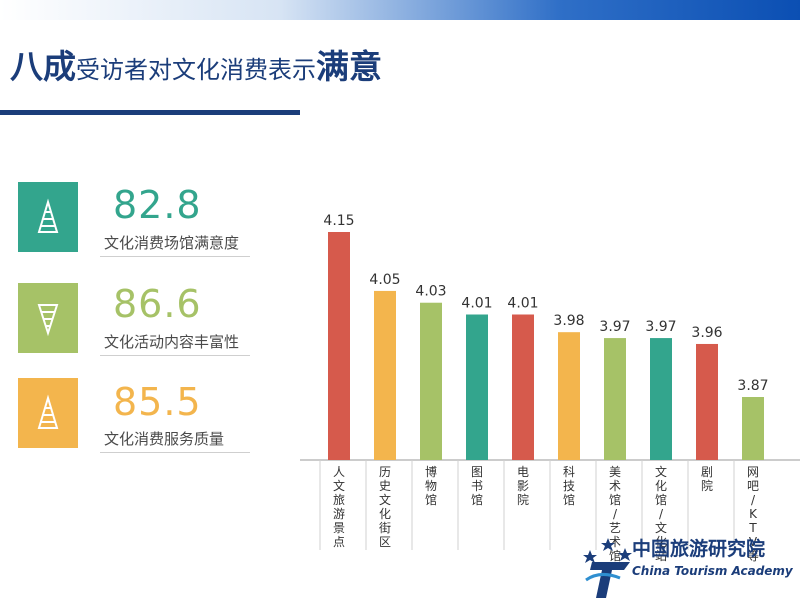  Describe the element at coordinates (338, 221) in the screenshot. I see `bar-value-label: 4.15` at that location.